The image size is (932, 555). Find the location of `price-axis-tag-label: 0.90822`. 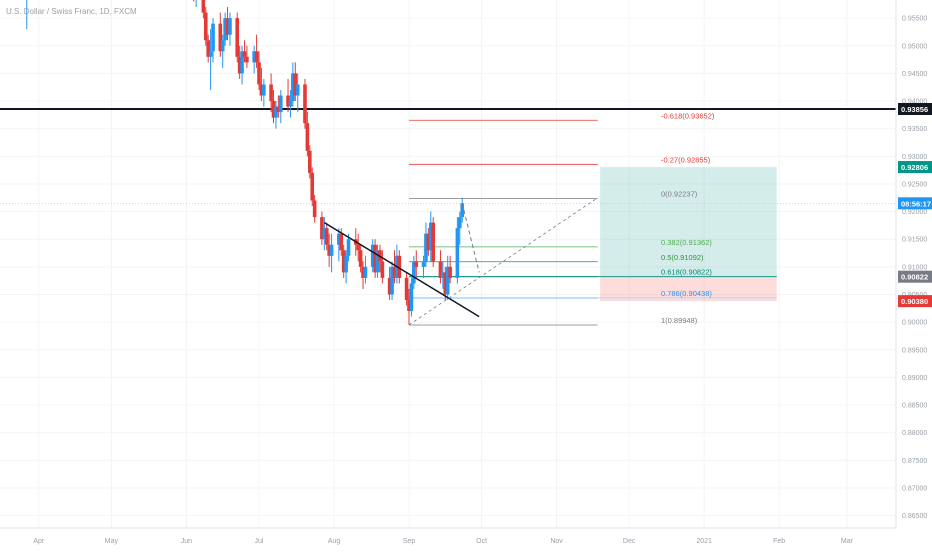

price-axis-tag-label: 0.90822 is located at coordinates (914, 277).